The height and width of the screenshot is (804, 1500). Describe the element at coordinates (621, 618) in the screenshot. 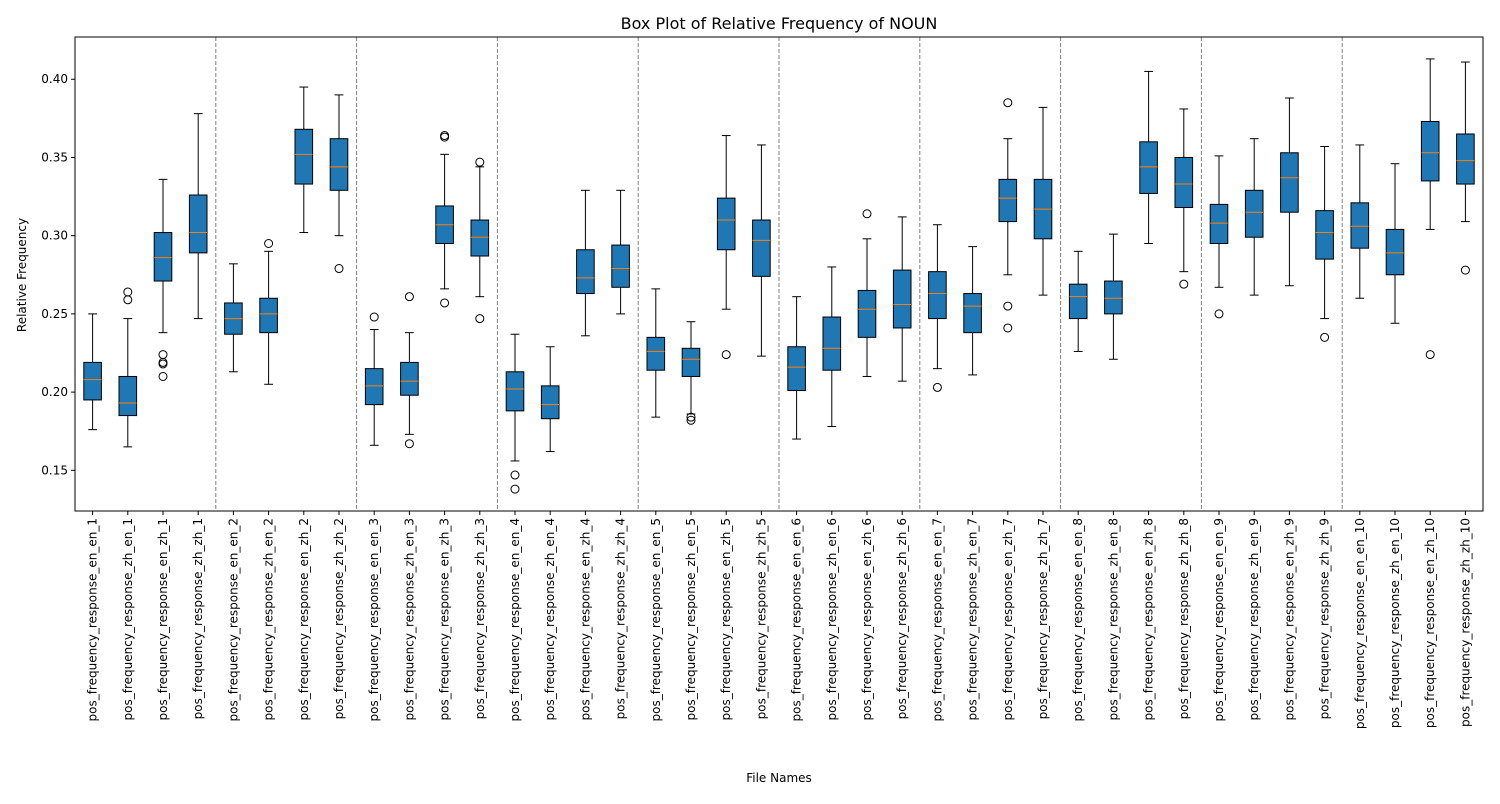

I see `x-tick-label: pos_frequency_response_zh_zh_4` at that location.